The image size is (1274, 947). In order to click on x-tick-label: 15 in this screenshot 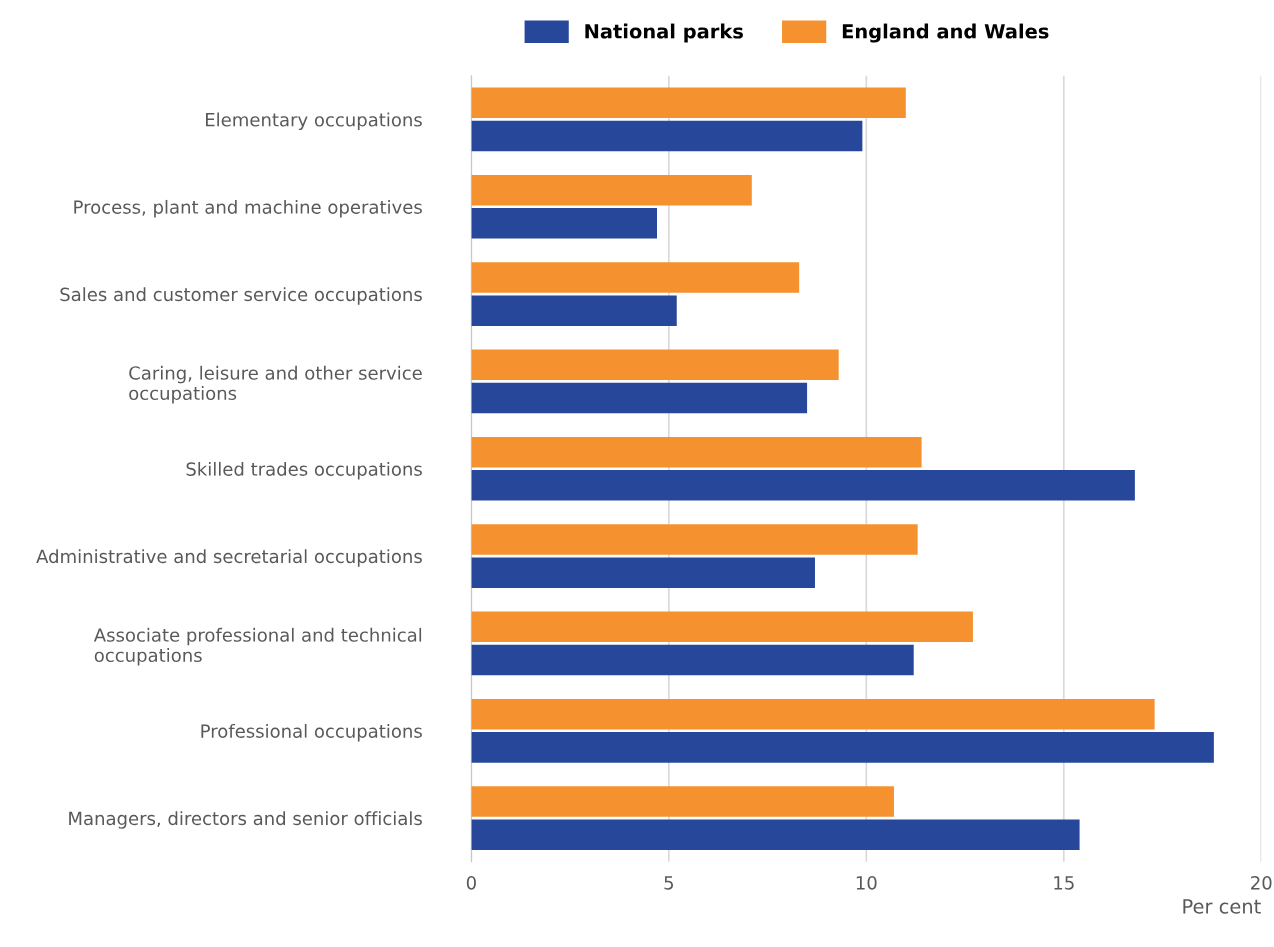, I will do `click(1064, 883)`.